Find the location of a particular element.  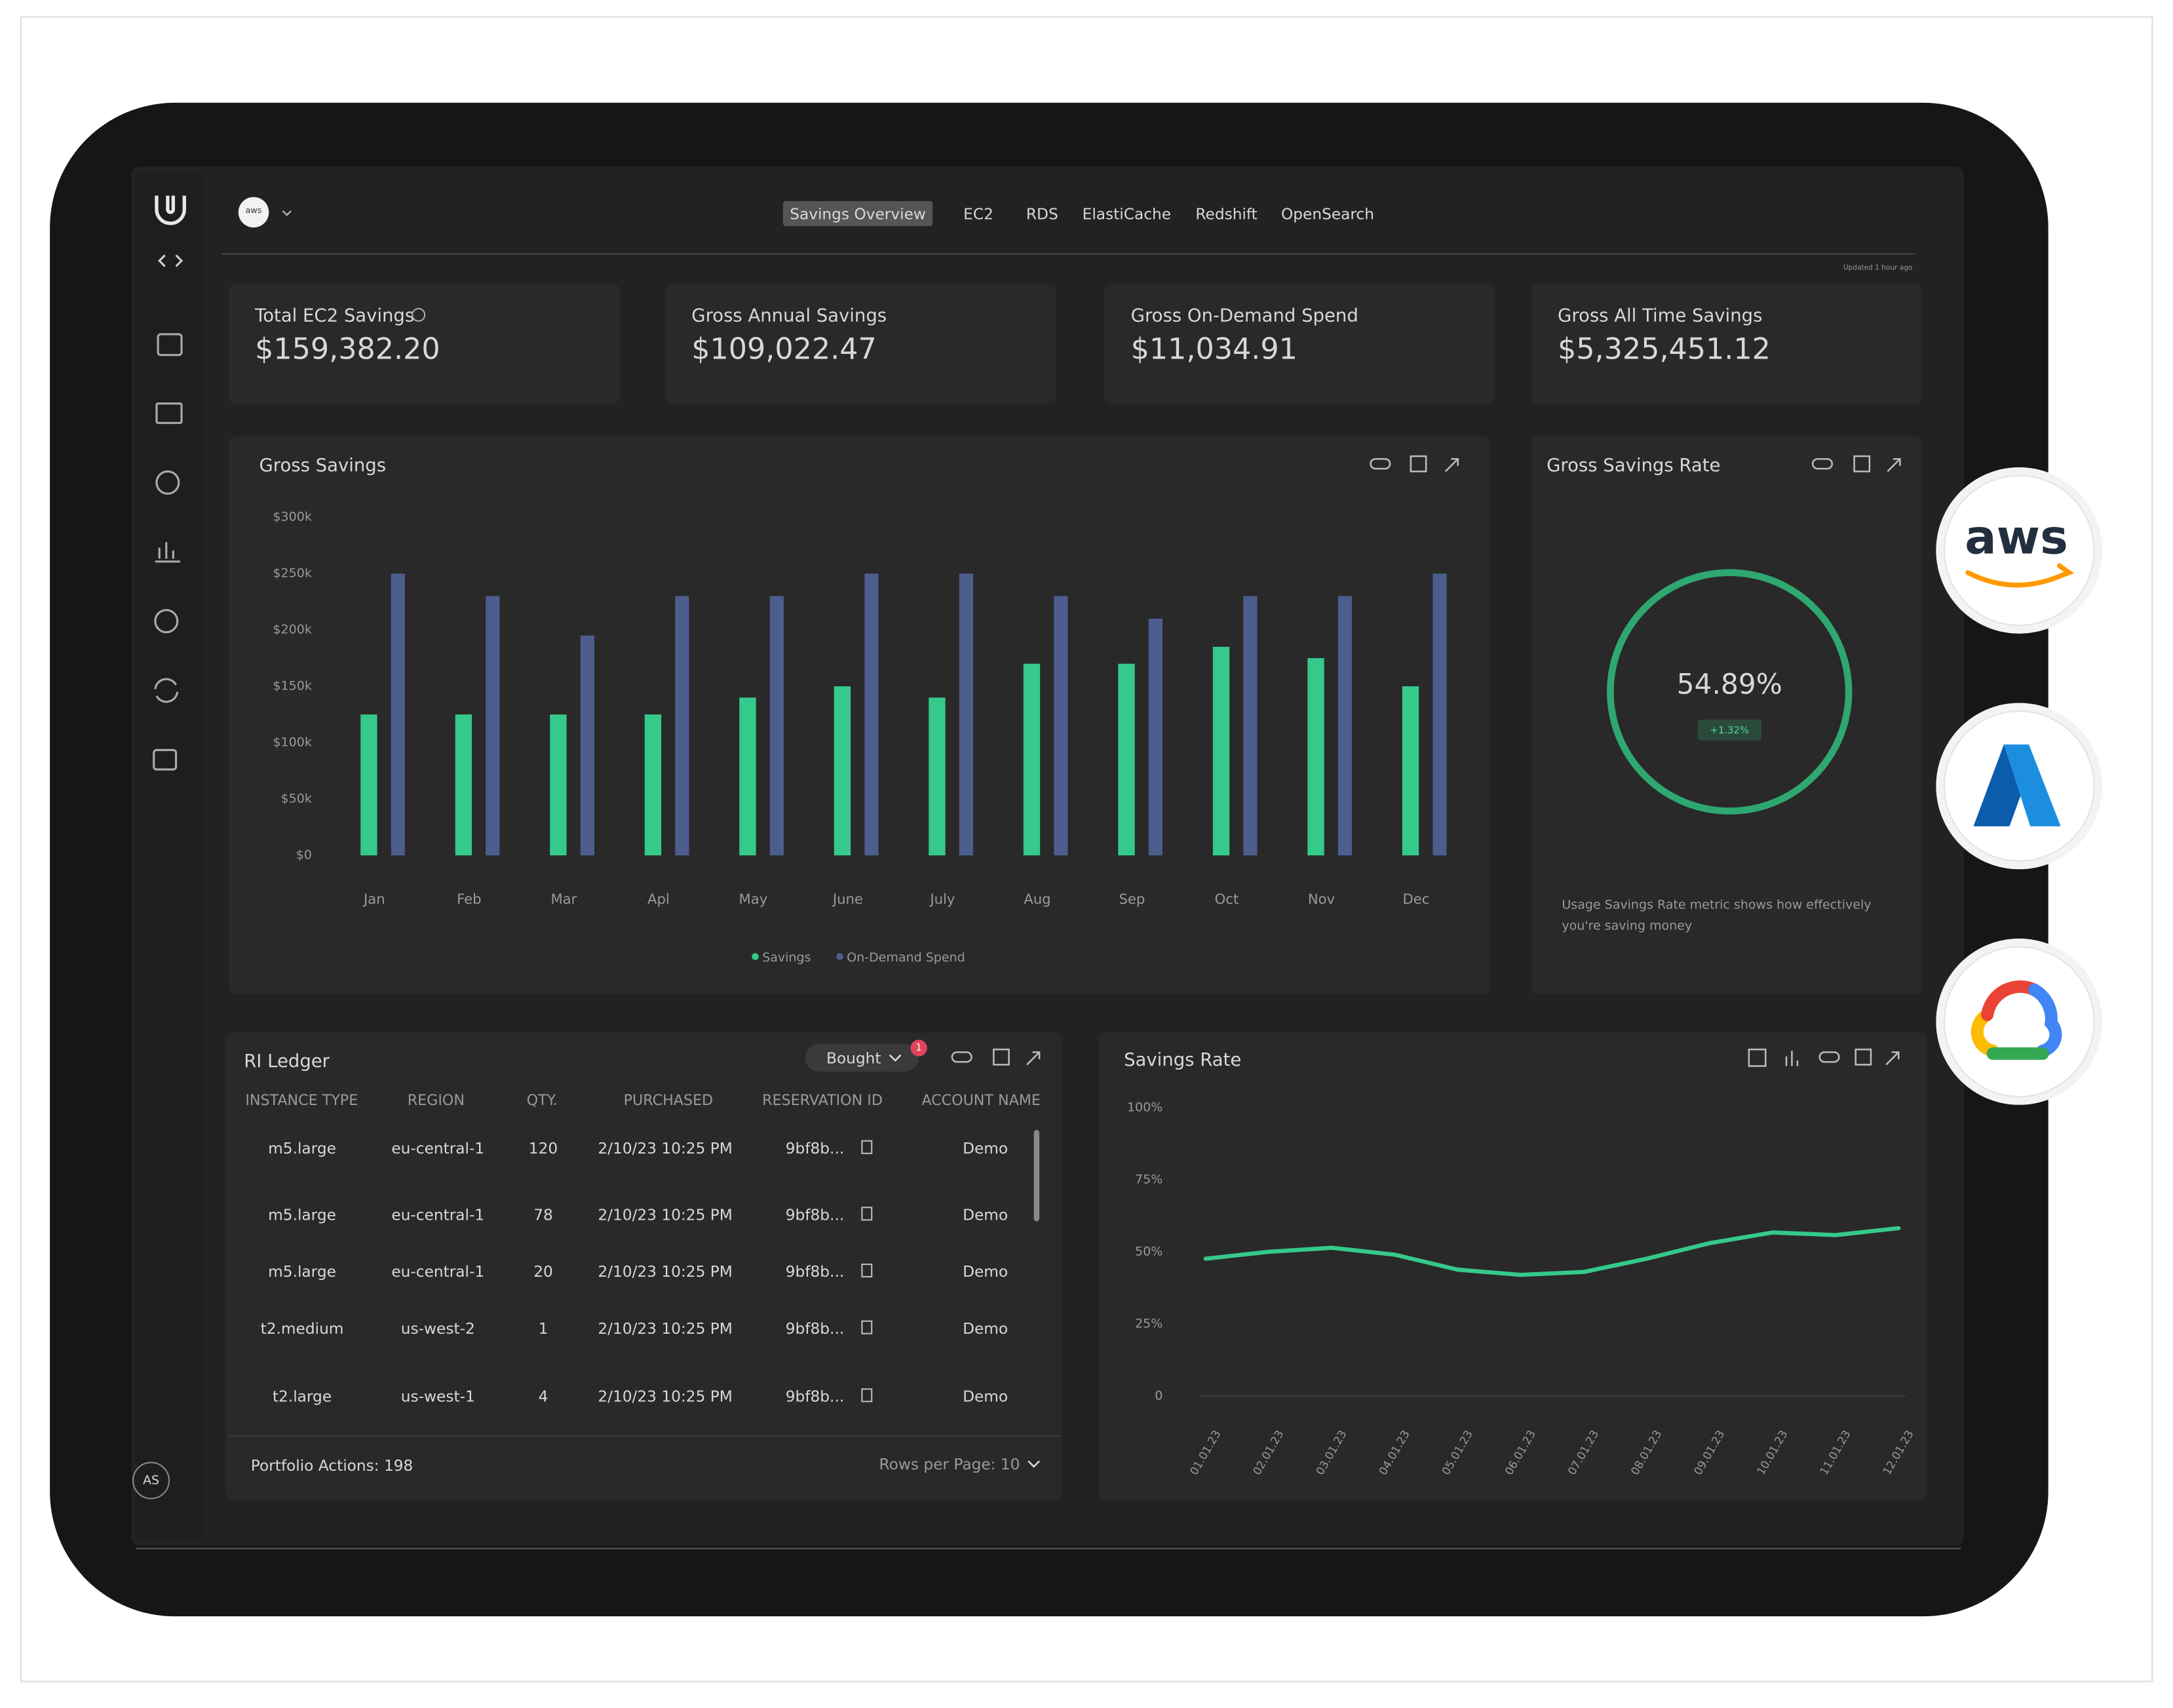

x-tick-label: Apl is located at coordinates (658, 899).